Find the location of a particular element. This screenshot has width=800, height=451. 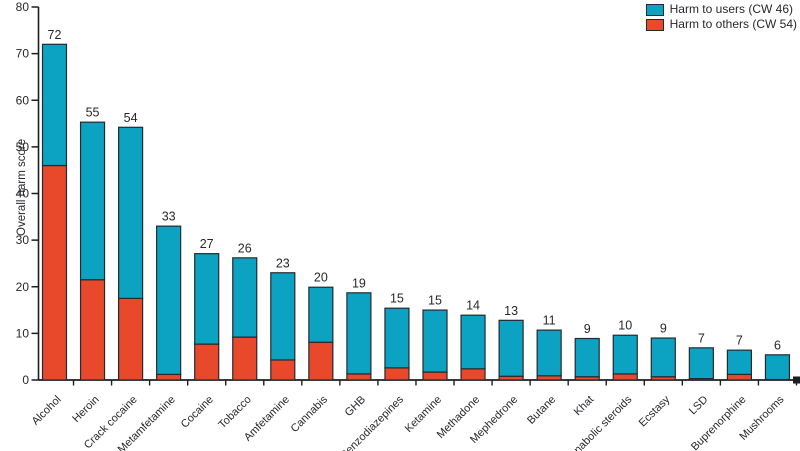

y-tick-label: 50 is located at coordinates (23, 147).